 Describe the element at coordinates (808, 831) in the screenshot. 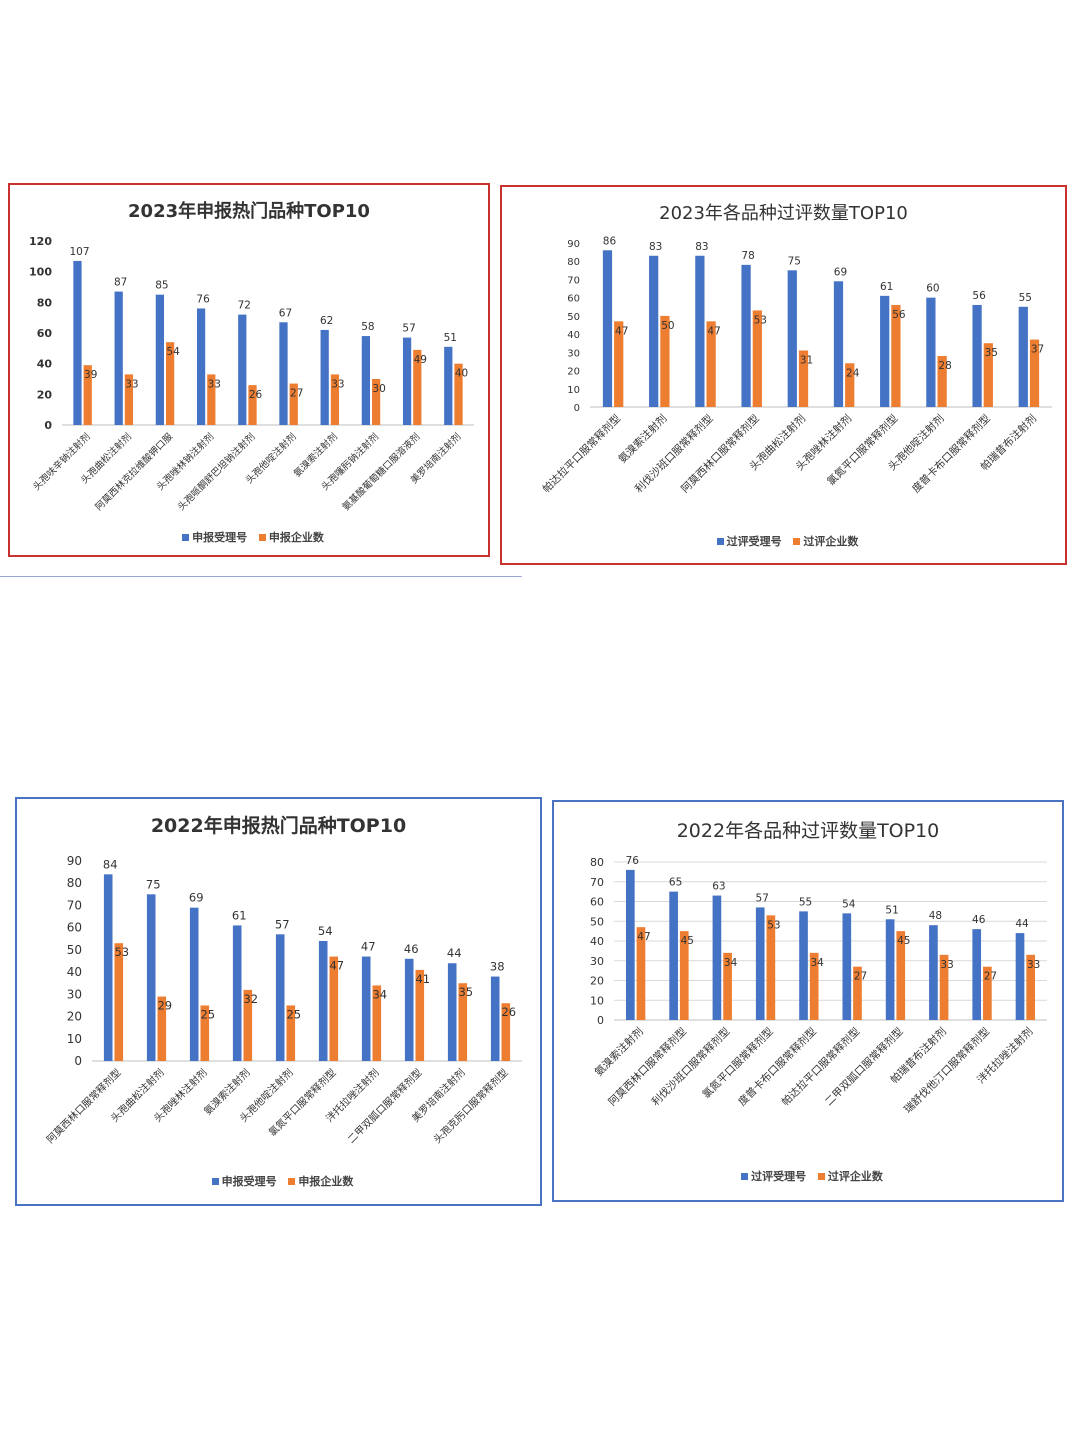

I see `chart-title: 2022年各品种过评数量TOP10` at that location.